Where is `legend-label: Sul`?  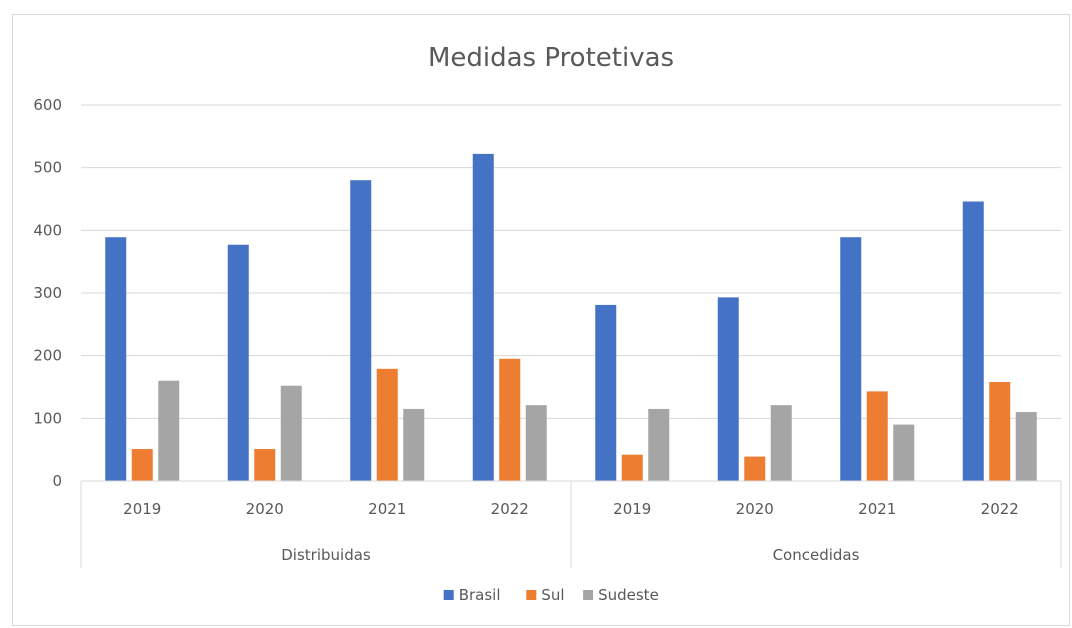 legend-label: Sul is located at coordinates (552, 595).